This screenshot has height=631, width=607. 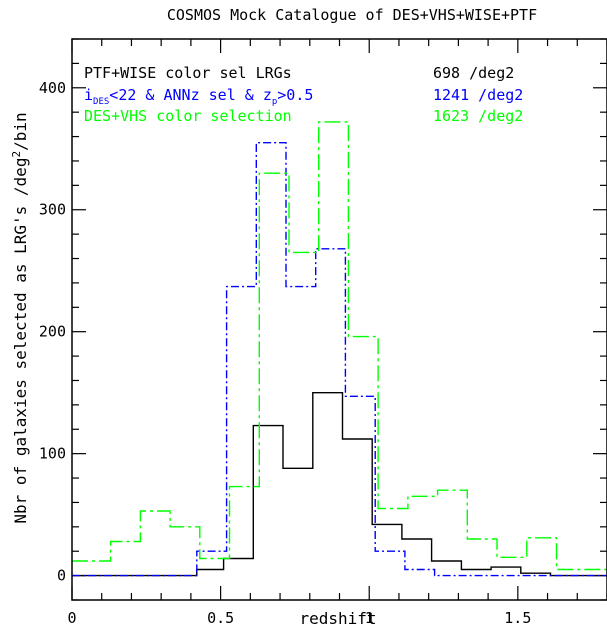 I want to click on y-tick-label: 200, so click(x=52, y=332).